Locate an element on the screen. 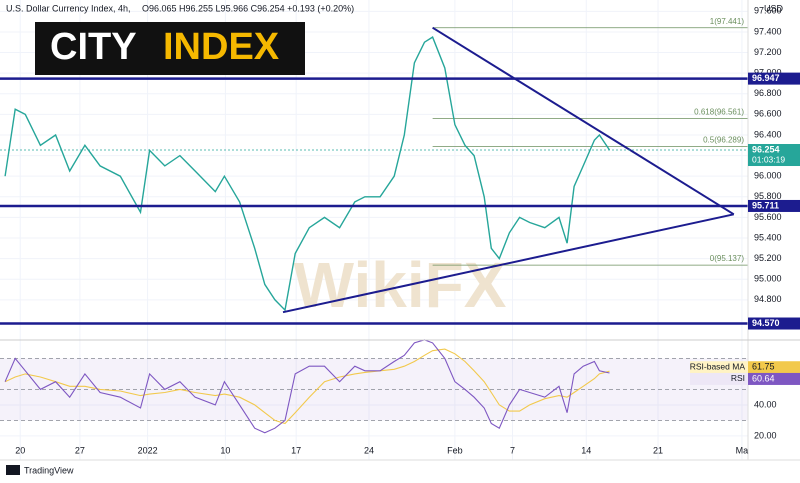  y-tick-label: 97.000 is located at coordinates (768, 73).